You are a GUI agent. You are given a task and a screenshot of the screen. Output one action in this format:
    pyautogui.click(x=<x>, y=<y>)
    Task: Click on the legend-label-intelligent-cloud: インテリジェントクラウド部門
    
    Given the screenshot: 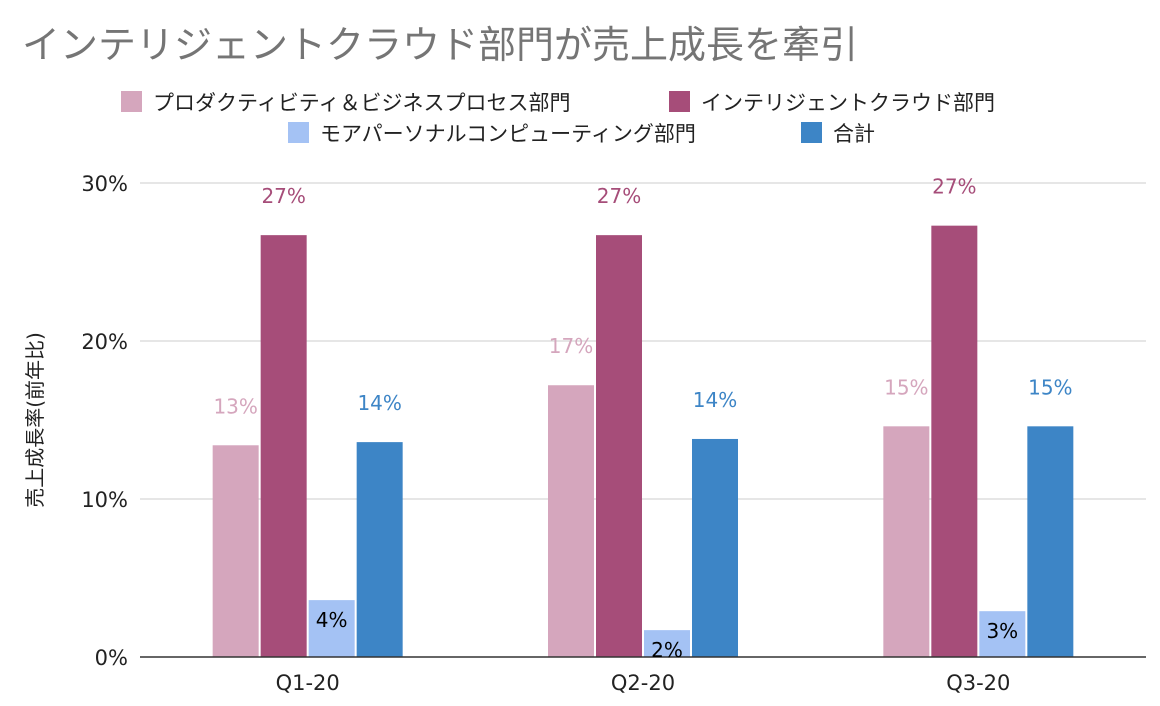 What is the action you would take?
    pyautogui.click(x=848, y=103)
    